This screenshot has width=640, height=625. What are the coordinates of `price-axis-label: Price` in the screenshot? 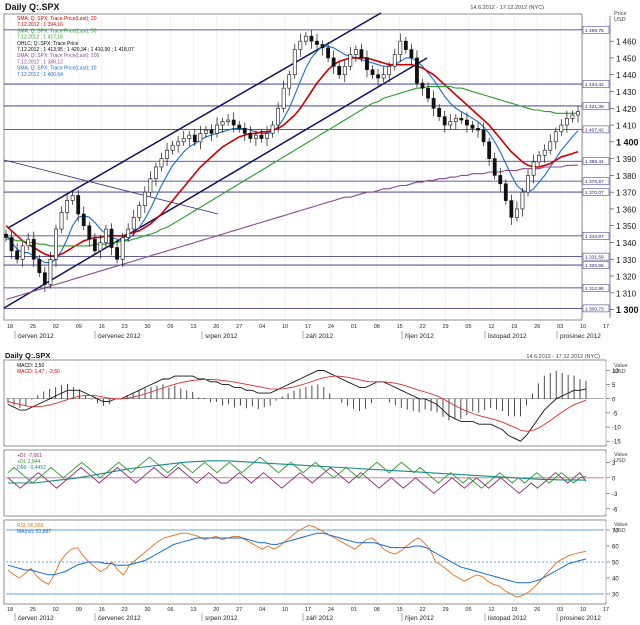 It's located at (620, 14).